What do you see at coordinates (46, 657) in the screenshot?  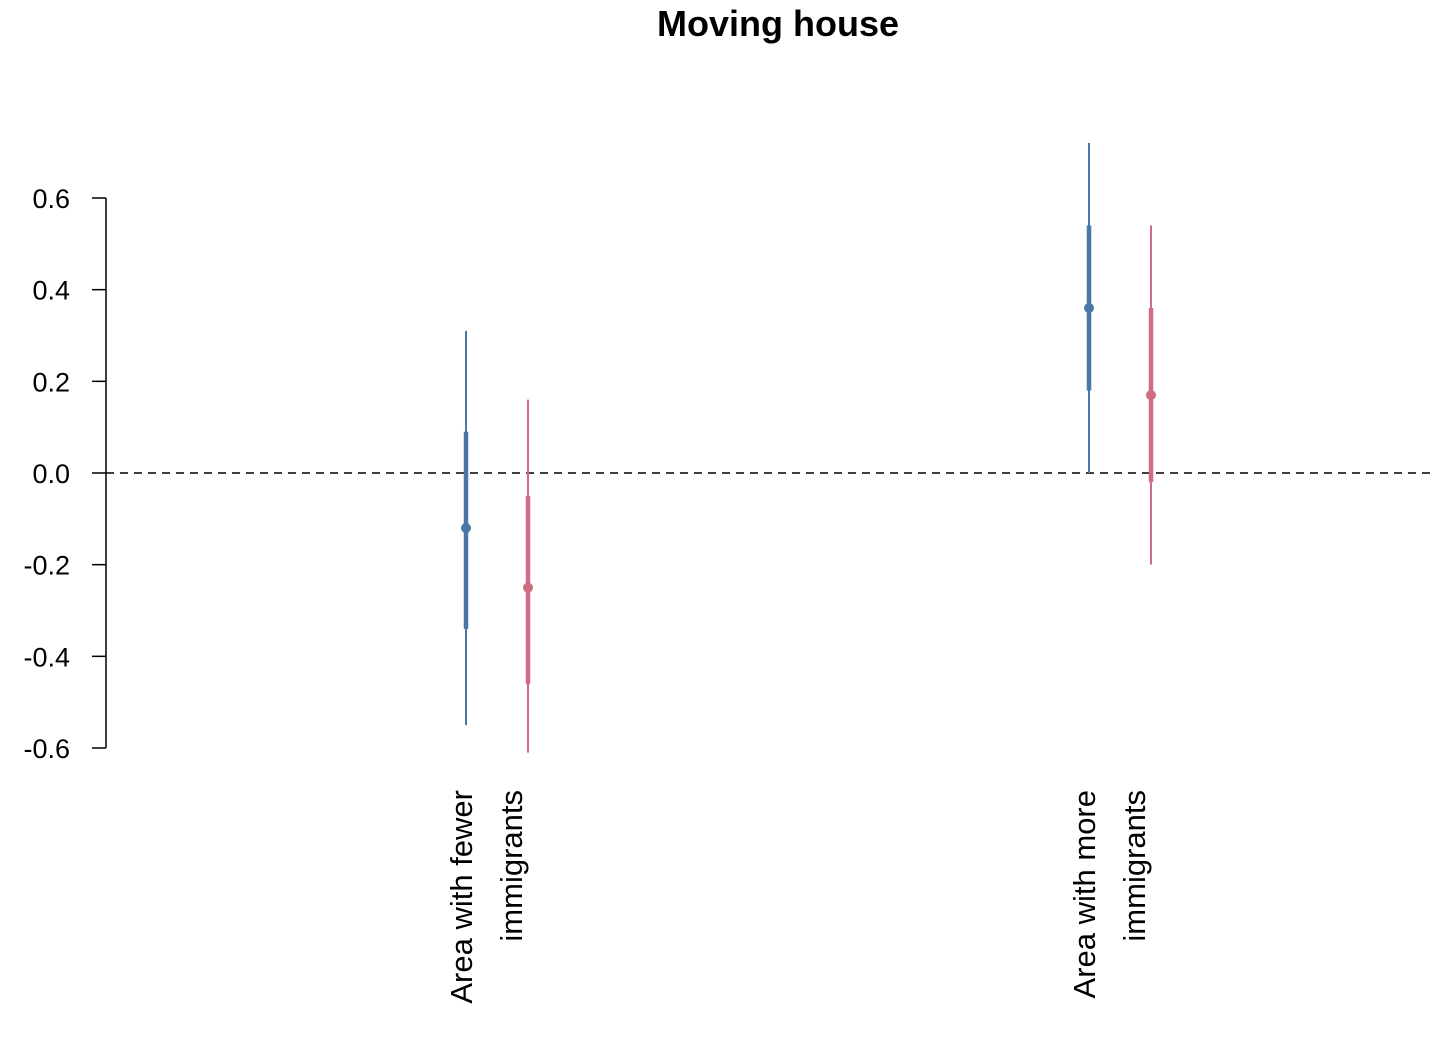 I see `y-tick-label: -0.4` at bounding box center [46, 657].